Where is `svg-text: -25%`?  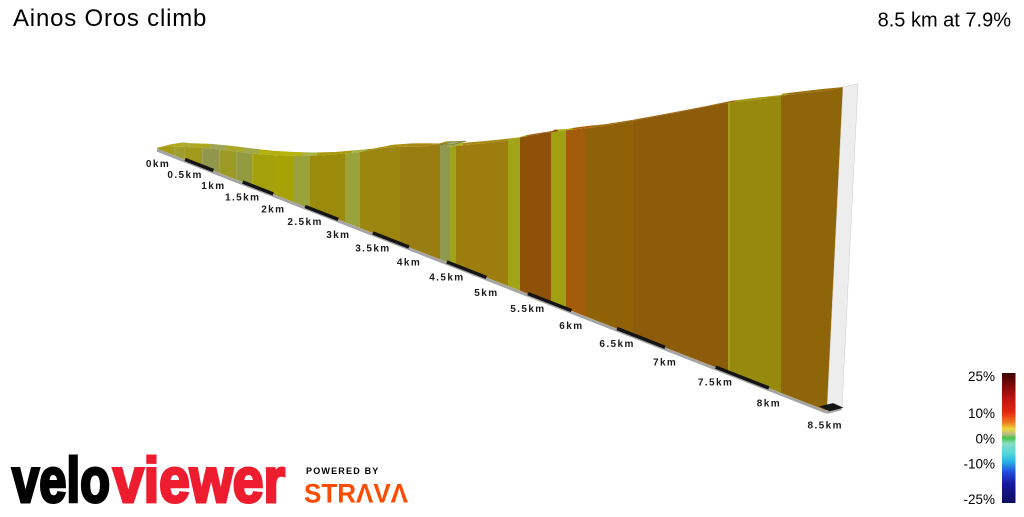
svg-text: -25% is located at coordinates (979, 499).